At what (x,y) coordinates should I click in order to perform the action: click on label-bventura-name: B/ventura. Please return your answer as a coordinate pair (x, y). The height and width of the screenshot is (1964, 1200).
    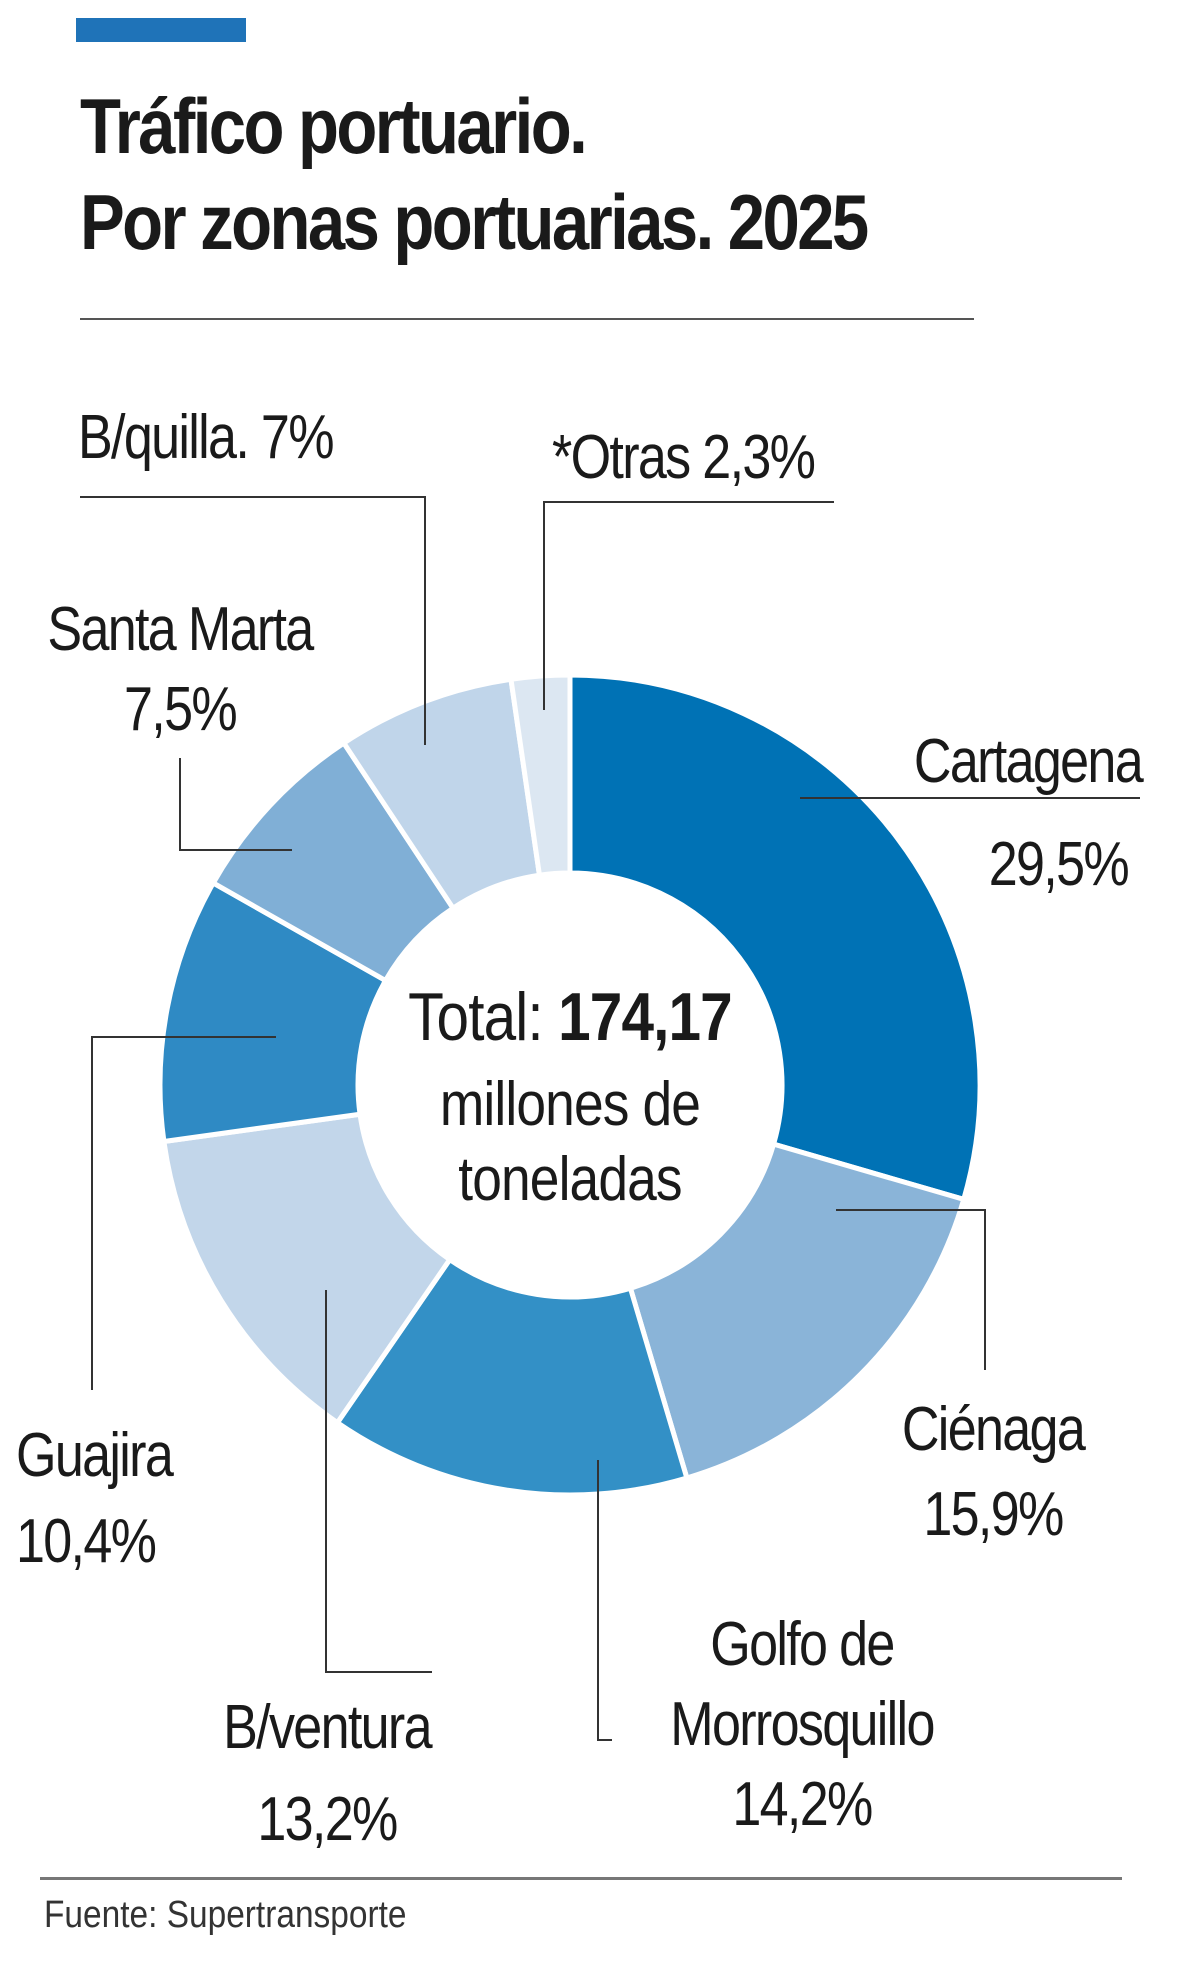
    Looking at the image, I should click on (328, 1727).